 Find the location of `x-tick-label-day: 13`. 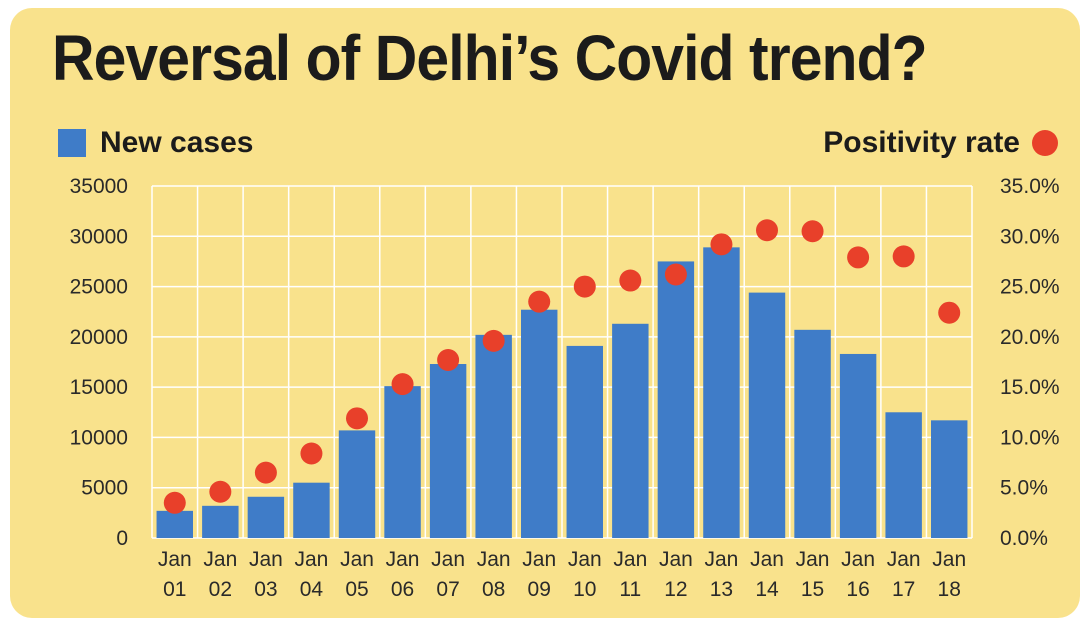

x-tick-label-day: 13 is located at coordinates (721, 589).